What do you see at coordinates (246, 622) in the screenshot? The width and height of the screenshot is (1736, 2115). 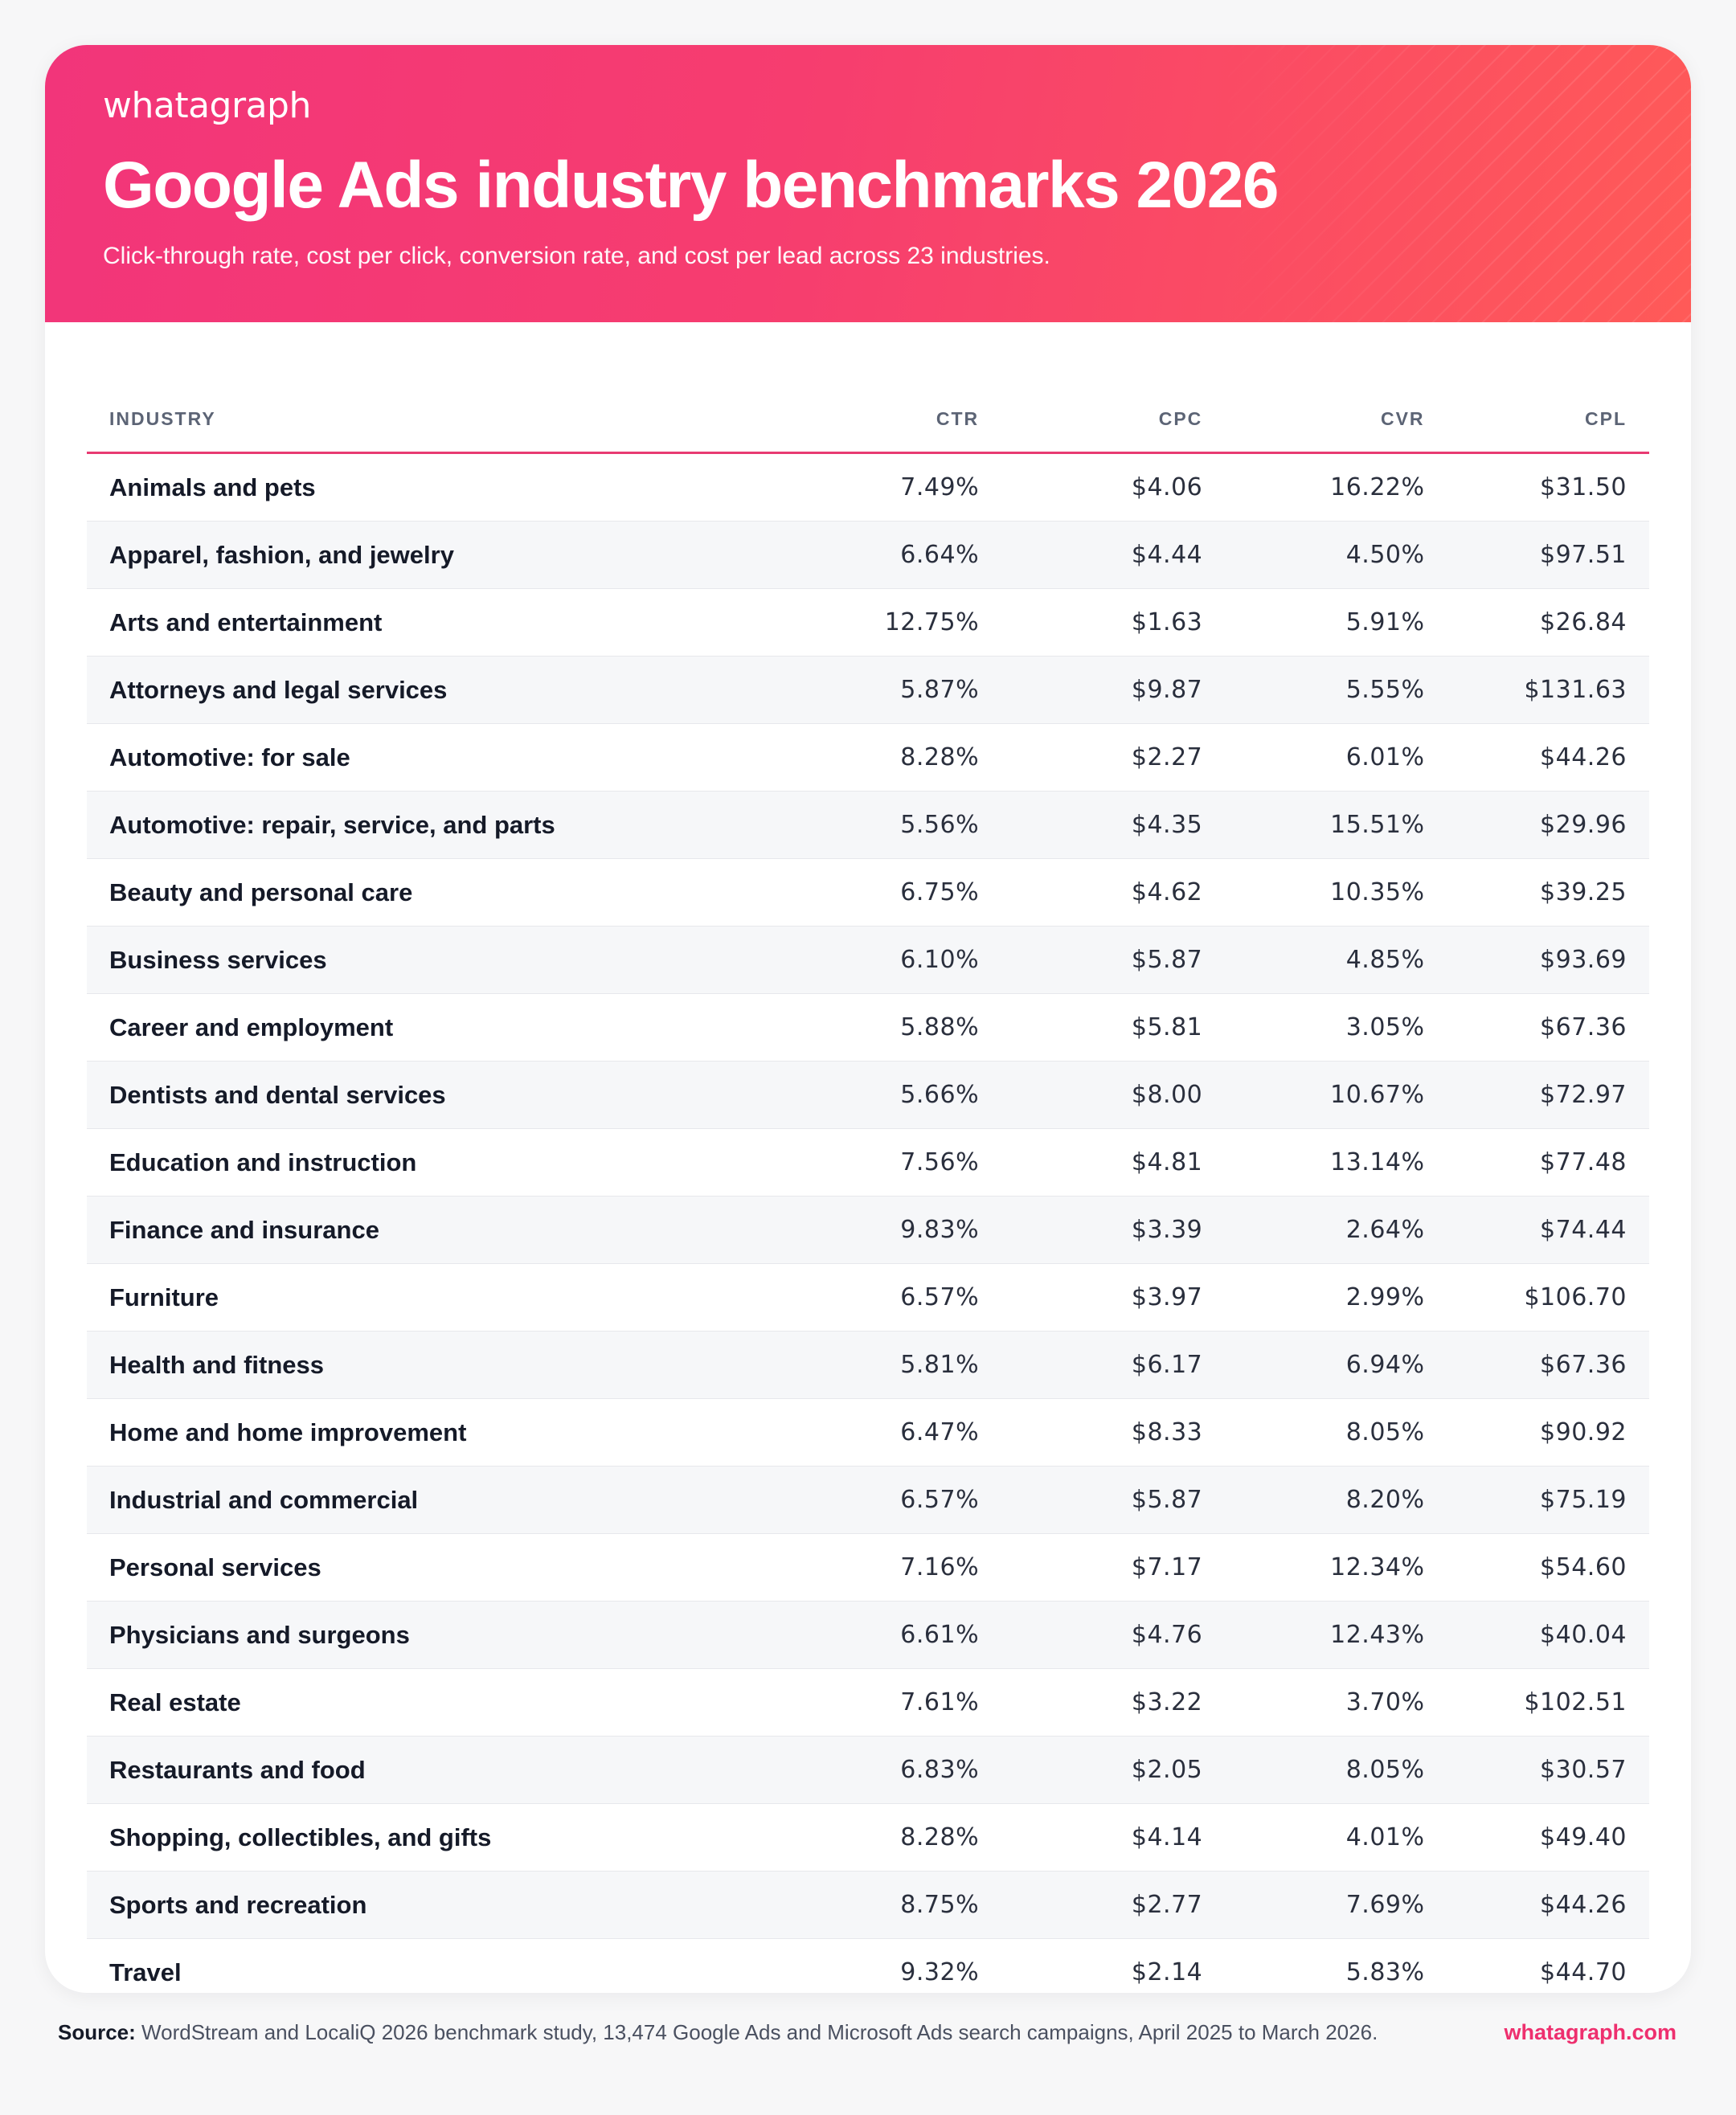 I see `cell-industry: Arts and entertainment` at bounding box center [246, 622].